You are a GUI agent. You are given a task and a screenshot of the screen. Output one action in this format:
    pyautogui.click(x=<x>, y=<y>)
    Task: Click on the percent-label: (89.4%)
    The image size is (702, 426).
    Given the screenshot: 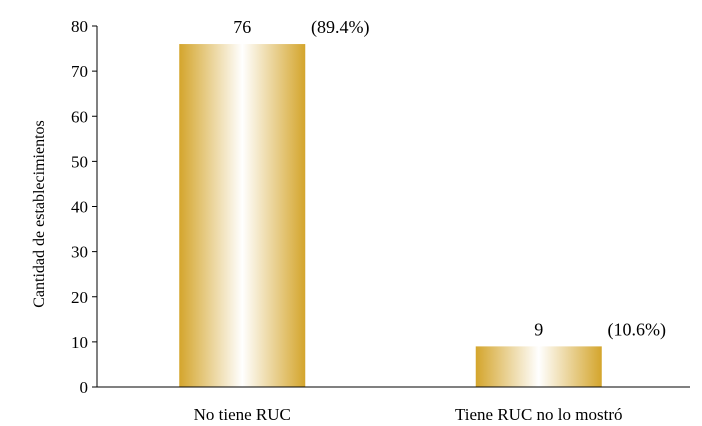 What is the action you would take?
    pyautogui.click(x=340, y=27)
    